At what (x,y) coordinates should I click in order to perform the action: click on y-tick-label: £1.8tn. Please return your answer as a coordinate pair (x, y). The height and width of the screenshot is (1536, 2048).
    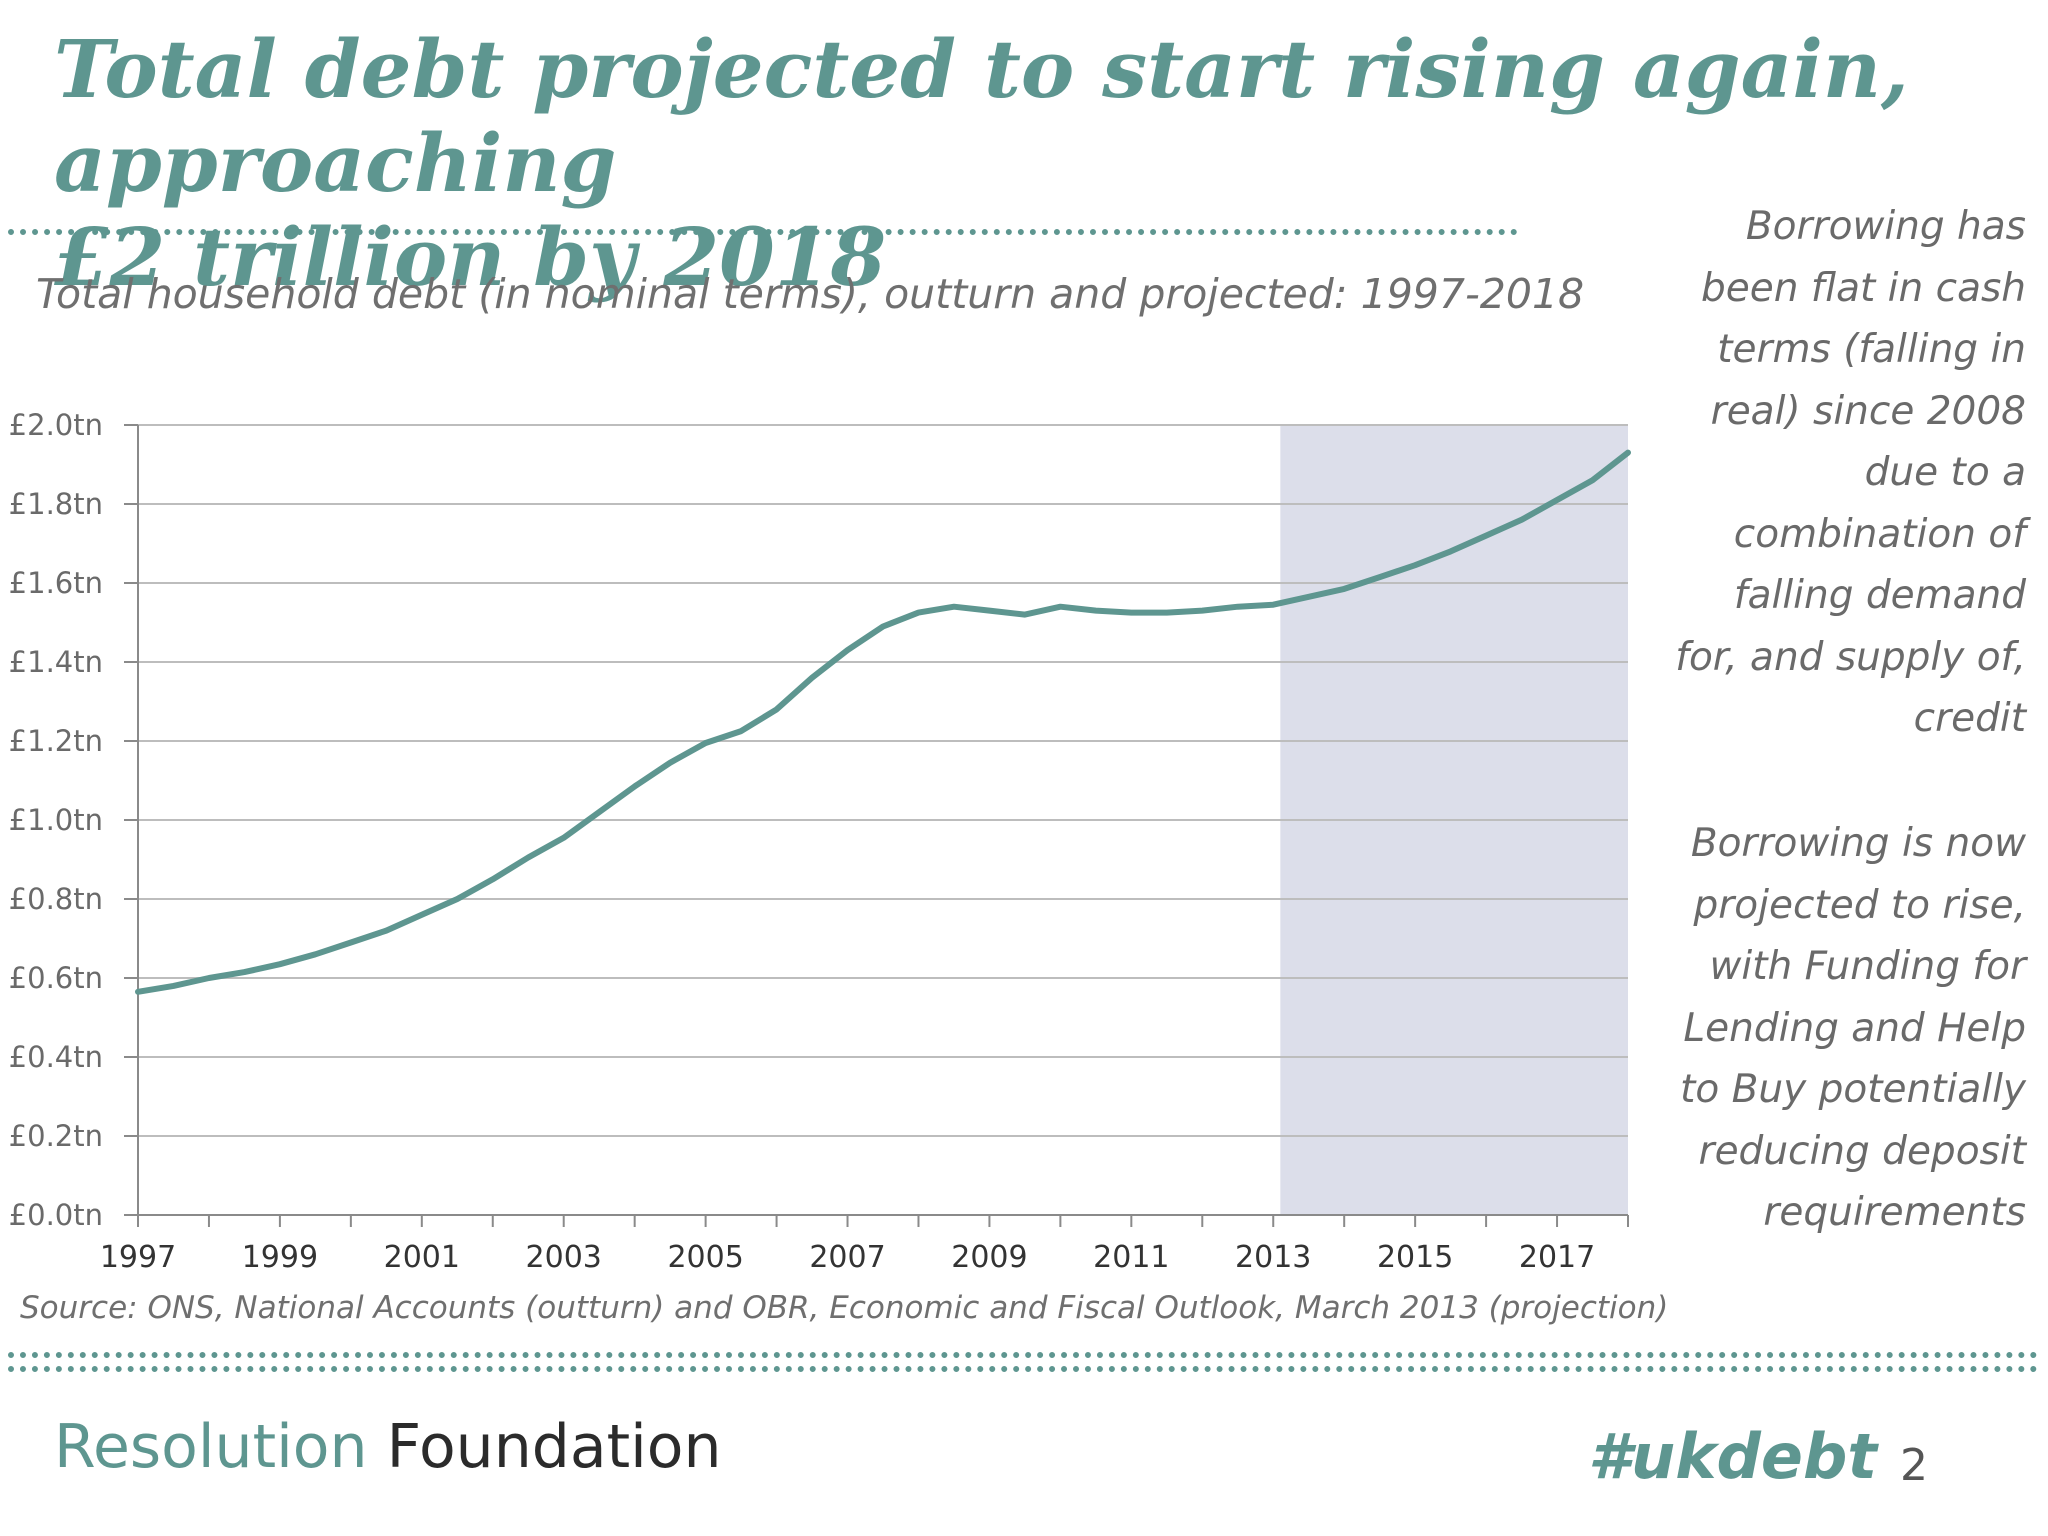
    Looking at the image, I should click on (56, 504).